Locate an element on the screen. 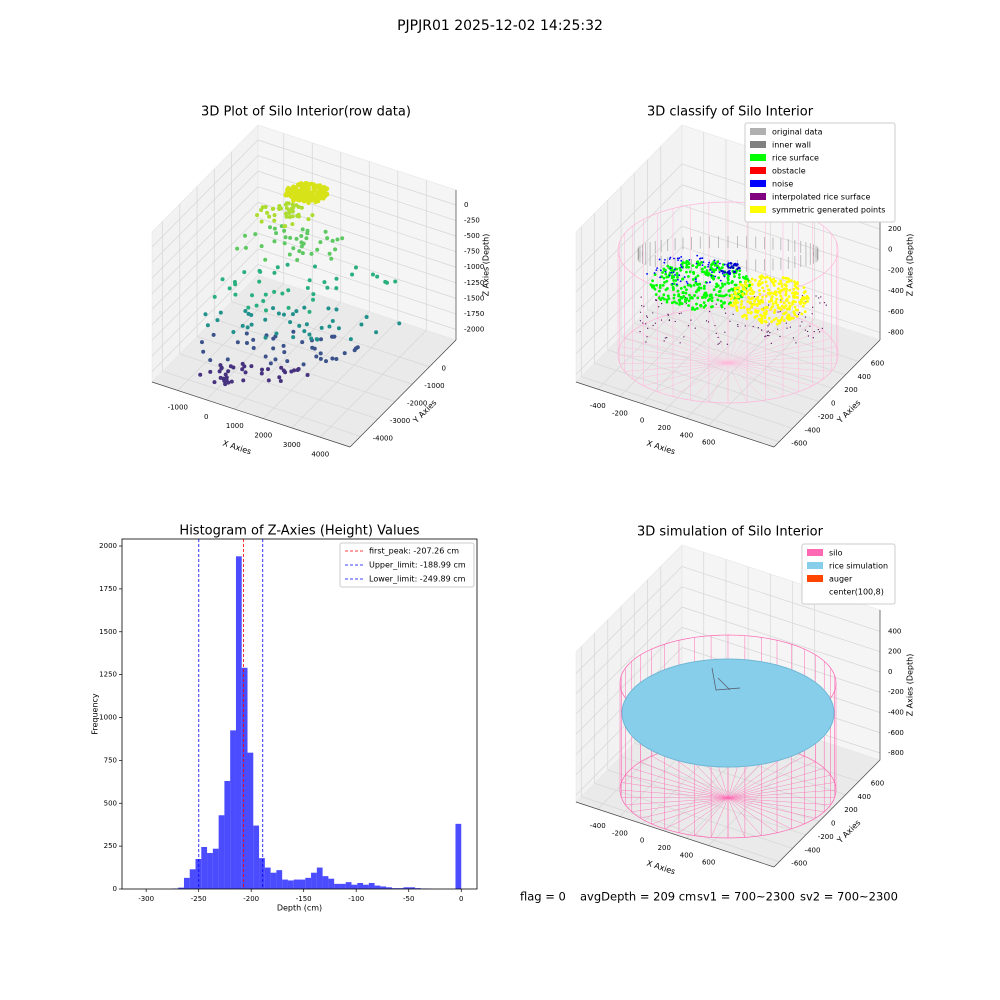  z-tick-label: -2000 is located at coordinates (474, 329).